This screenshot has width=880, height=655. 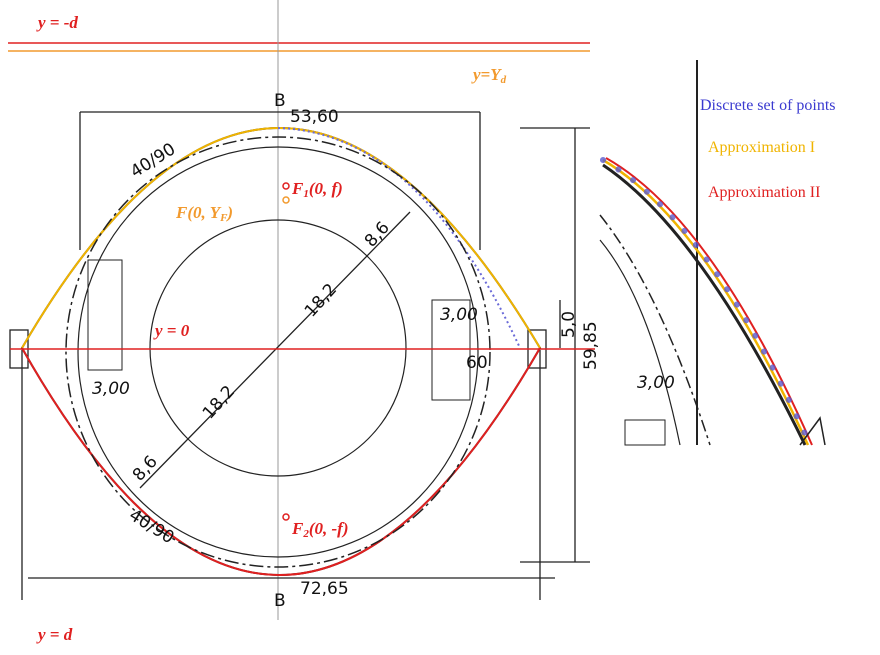 What do you see at coordinates (489, 75) in the screenshot?
I see `label: y=Yd` at bounding box center [489, 75].